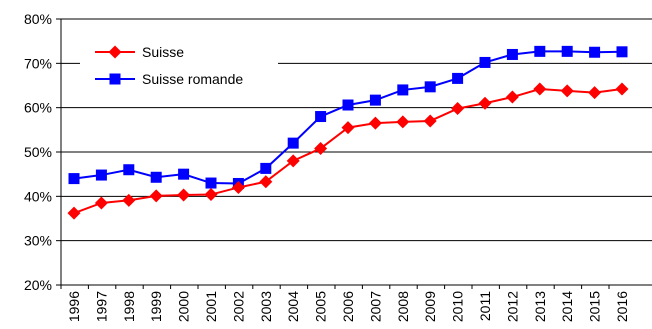 This screenshot has width=652, height=329. Describe the element at coordinates (321, 306) in the screenshot. I see `x-tick-label: 2005` at that location.